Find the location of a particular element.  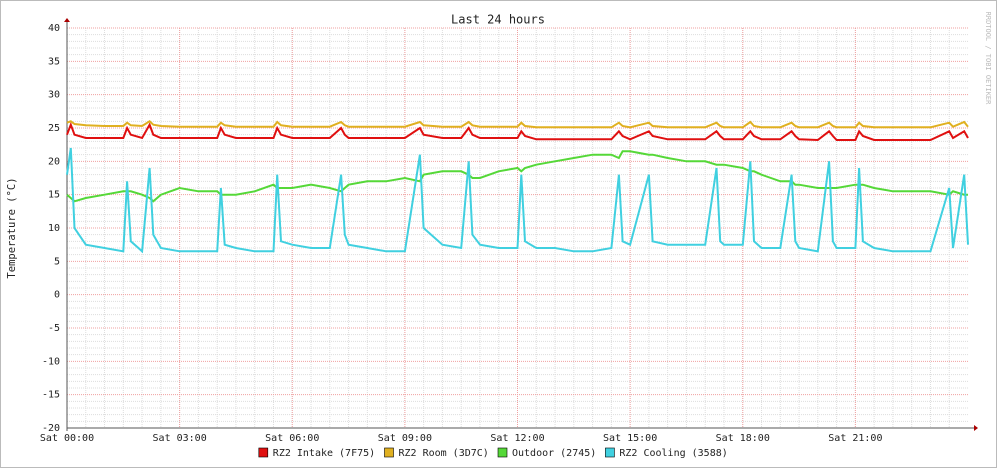

y-tick-label: 30 is located at coordinates (54, 95).